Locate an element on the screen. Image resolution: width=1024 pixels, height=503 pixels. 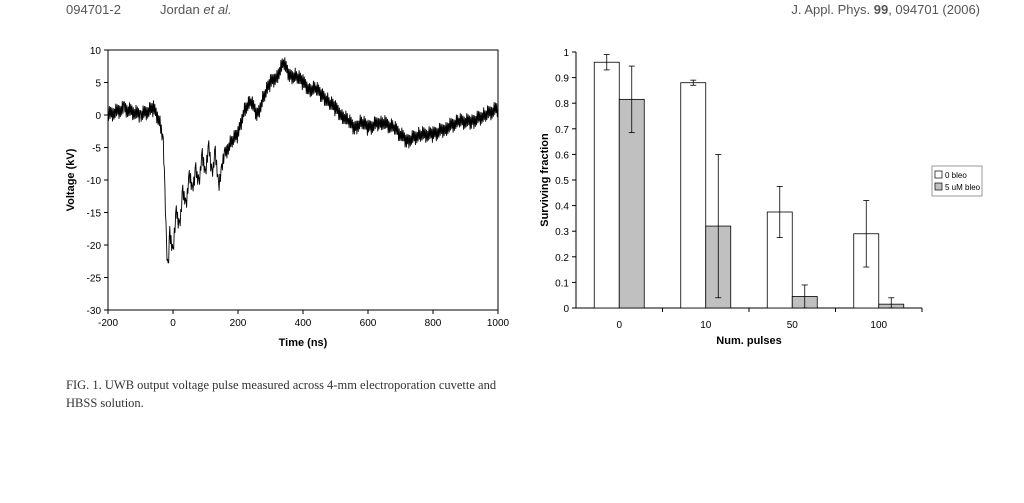
y-tick-label: 0.8 is located at coordinates (562, 104).